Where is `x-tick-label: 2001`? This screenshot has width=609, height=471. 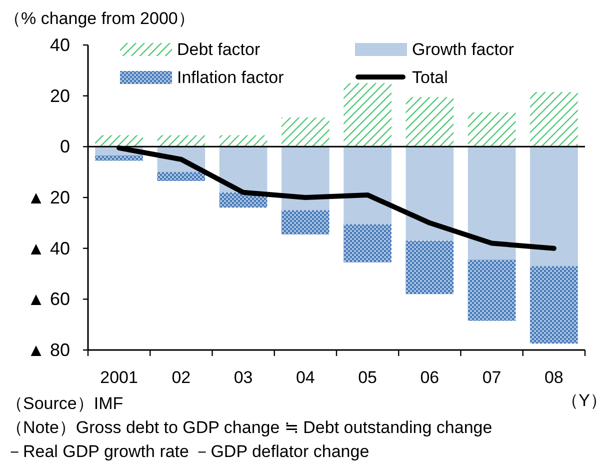 x-tick-label: 2001 is located at coordinates (119, 377).